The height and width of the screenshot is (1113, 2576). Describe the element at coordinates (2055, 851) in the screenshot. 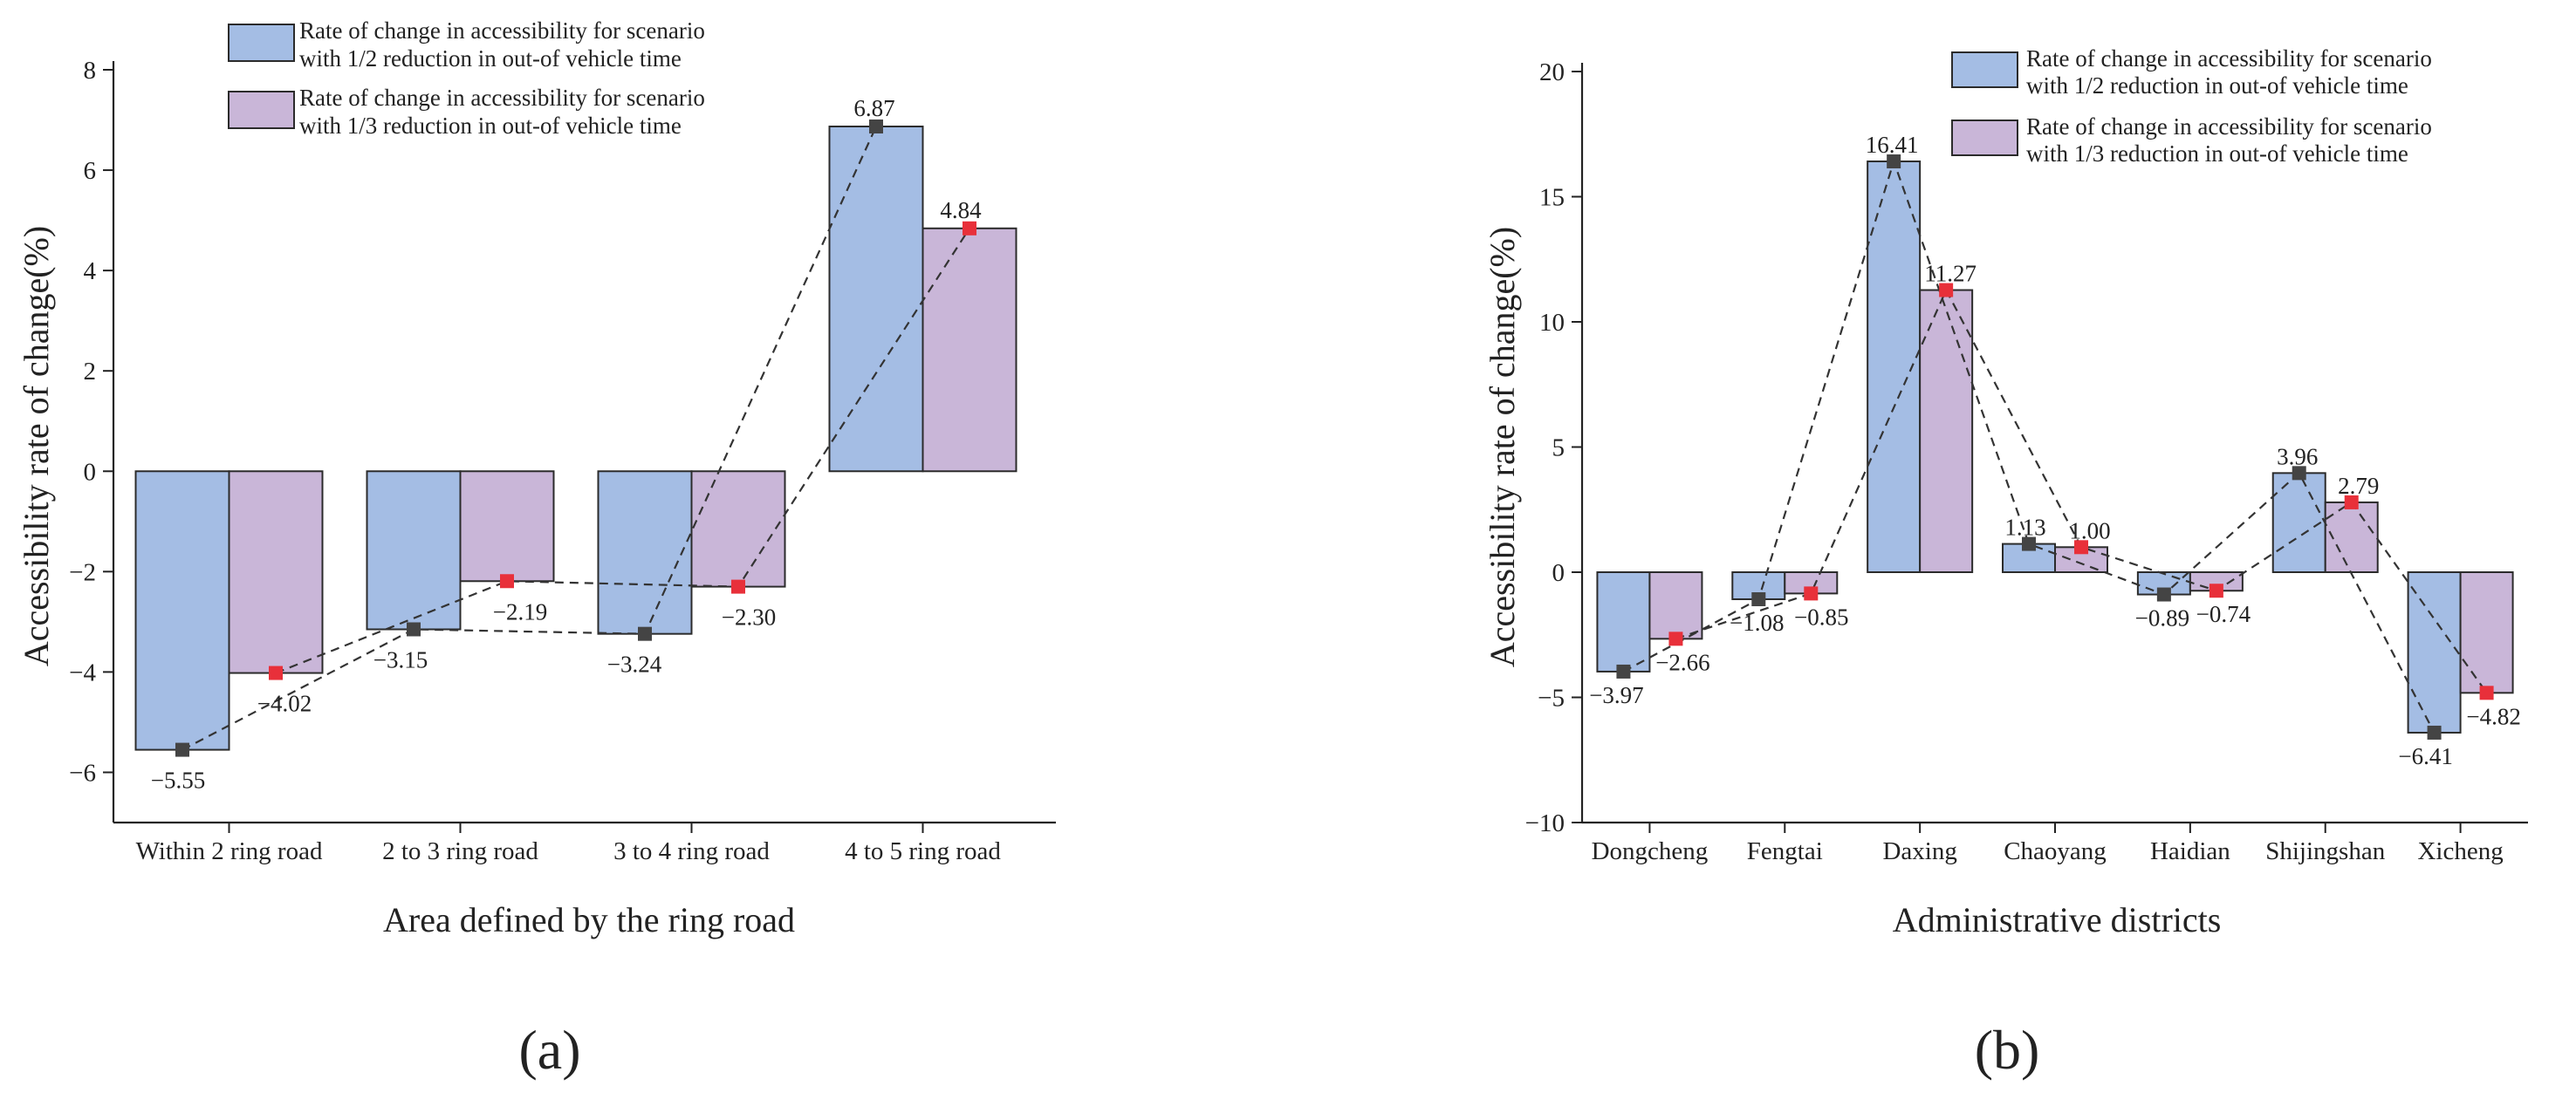

I see `x-tick-label: Chaoyang` at that location.